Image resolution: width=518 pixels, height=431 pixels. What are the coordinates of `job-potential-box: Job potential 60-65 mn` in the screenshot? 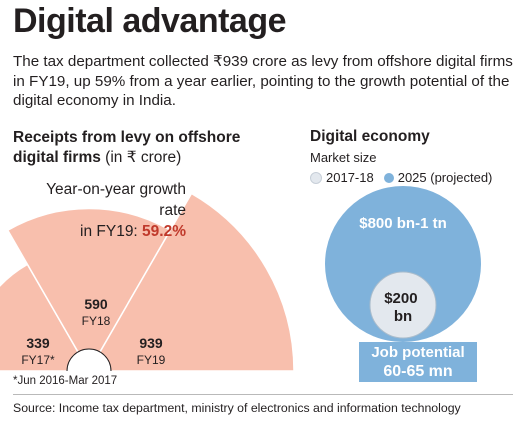 It's located at (418, 362).